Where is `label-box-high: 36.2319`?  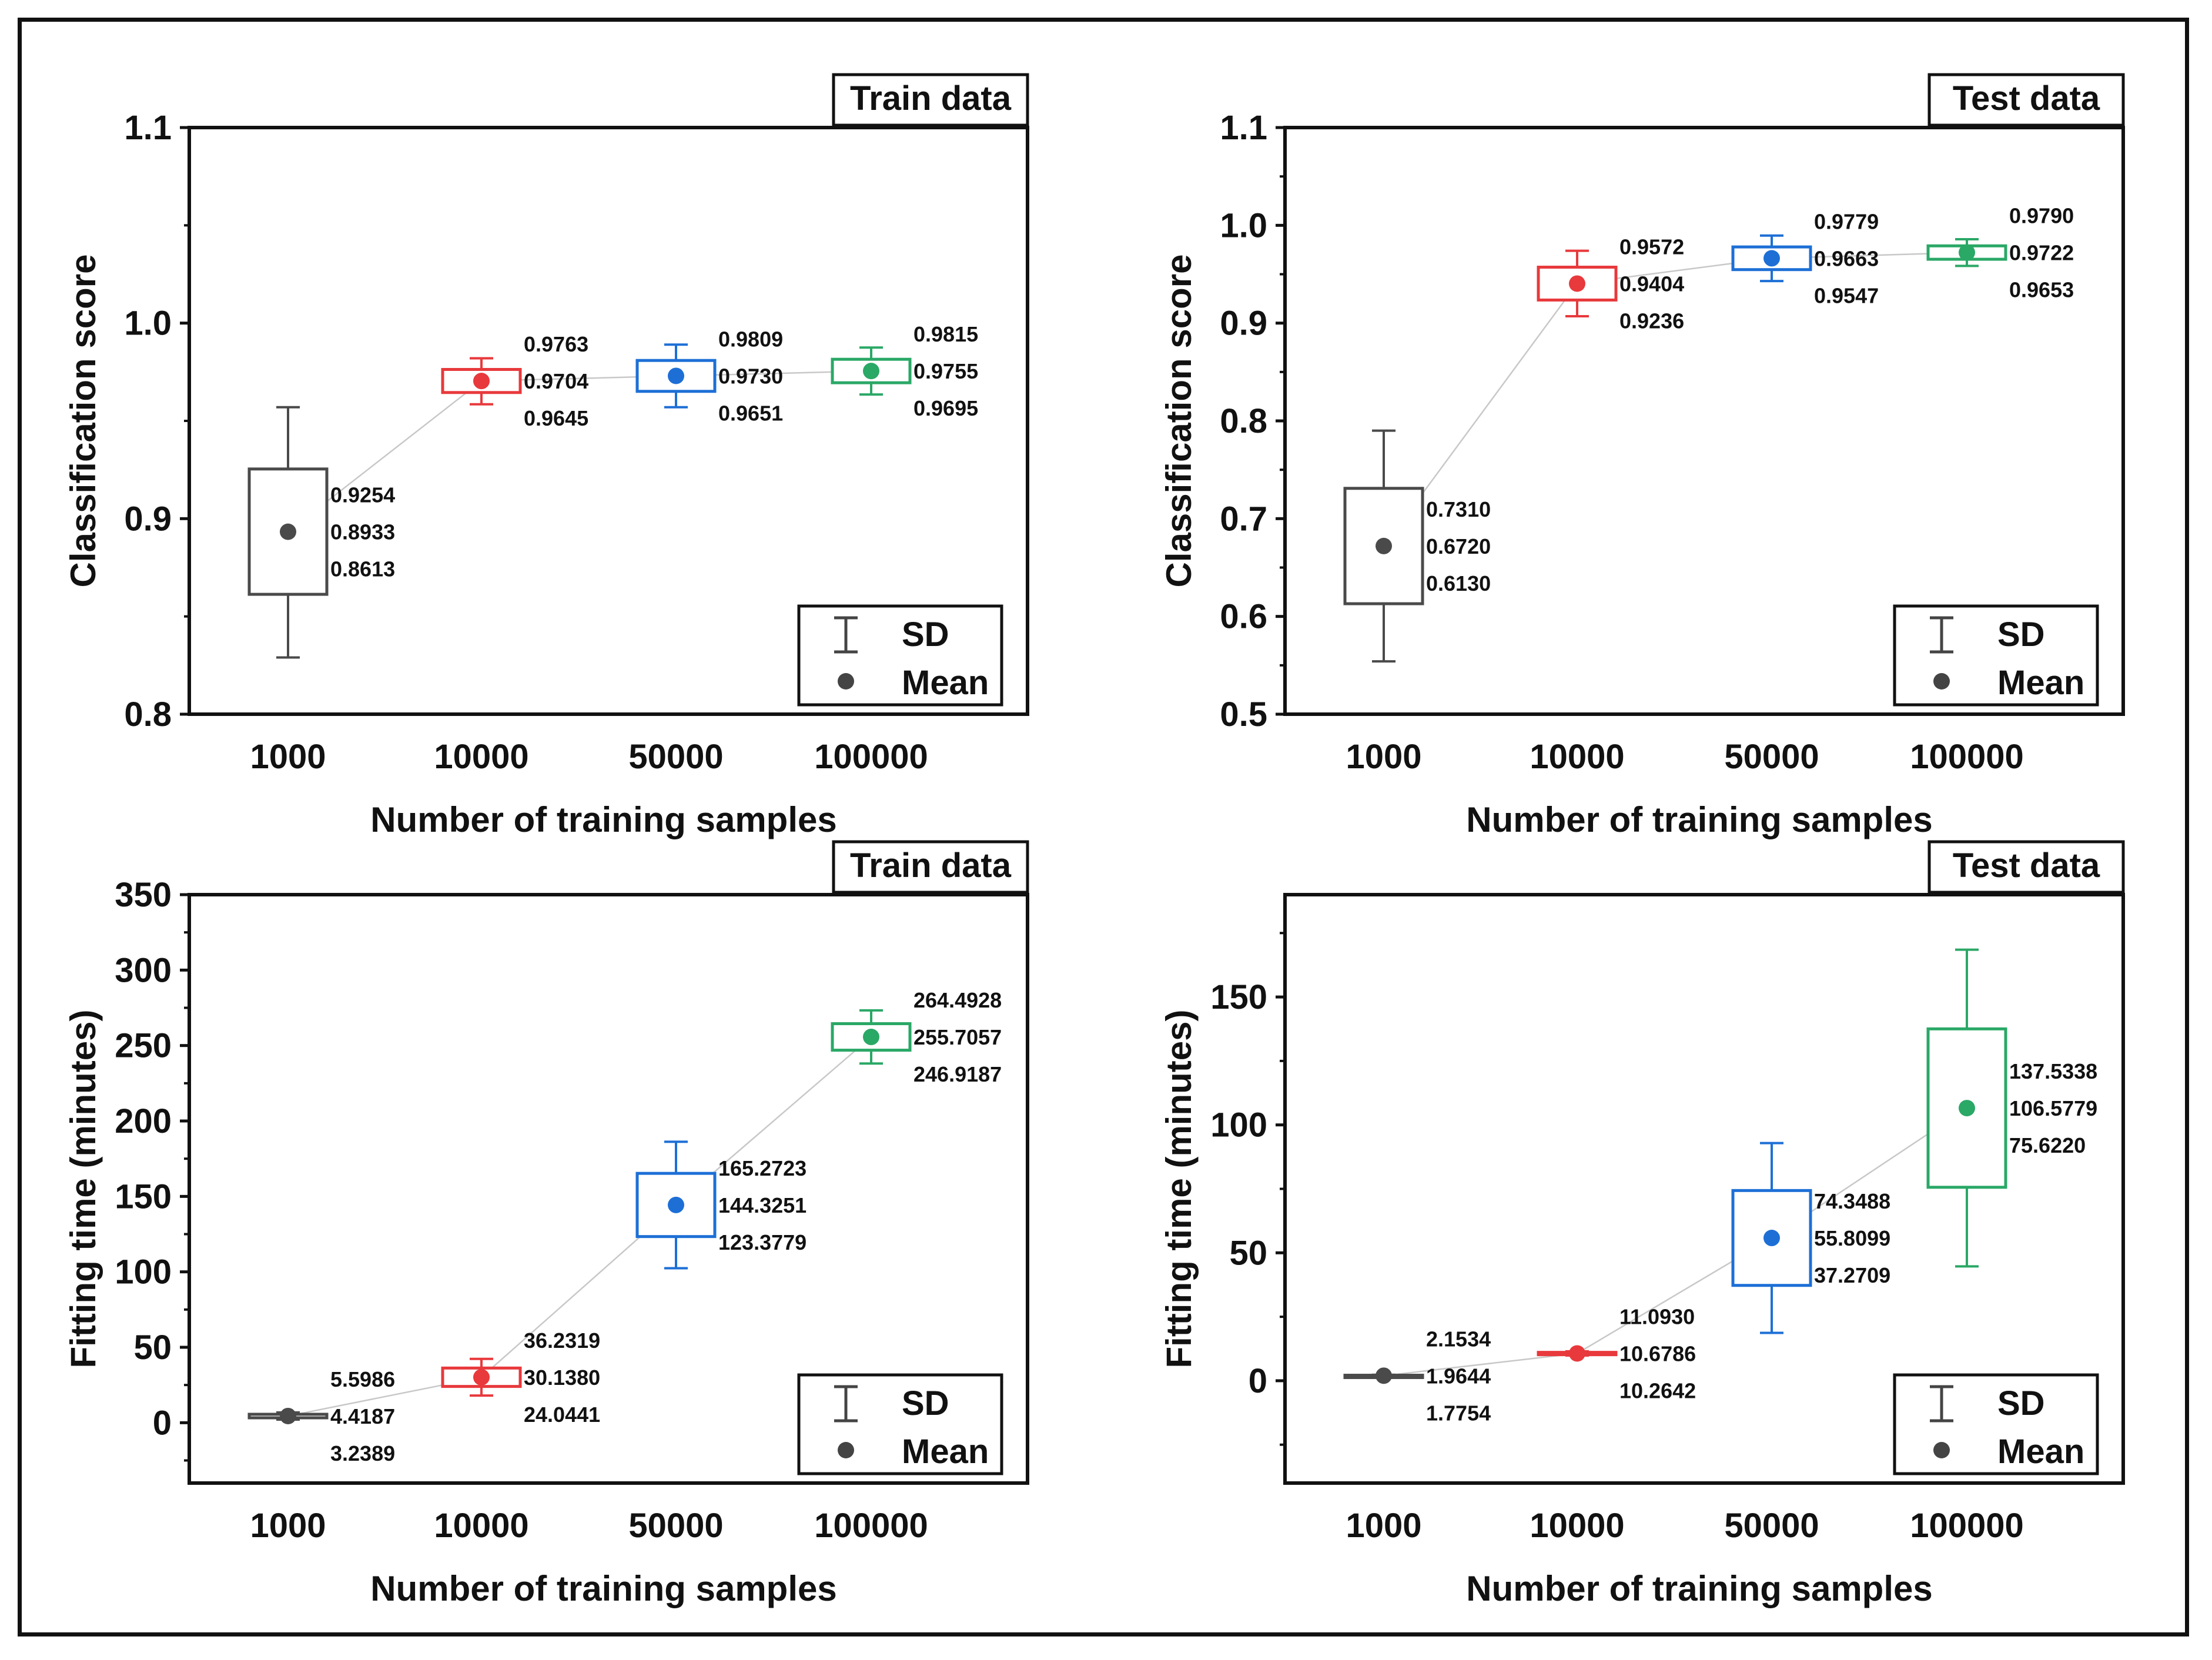
label-box-high: 36.2319 is located at coordinates (562, 1340).